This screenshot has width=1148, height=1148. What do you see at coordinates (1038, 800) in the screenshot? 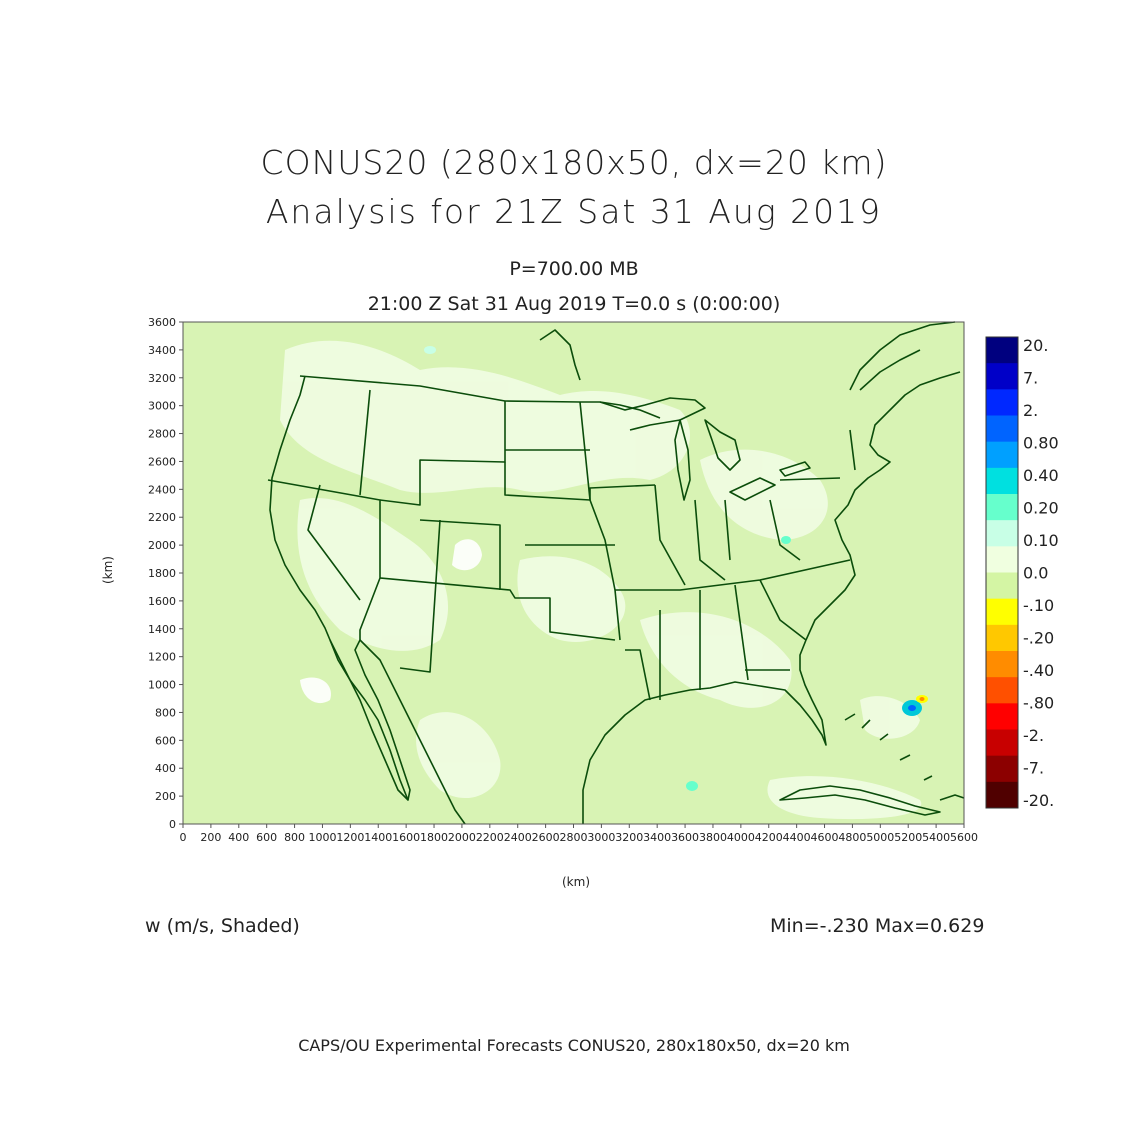
I see `legend-label: -20.` at bounding box center [1038, 800].